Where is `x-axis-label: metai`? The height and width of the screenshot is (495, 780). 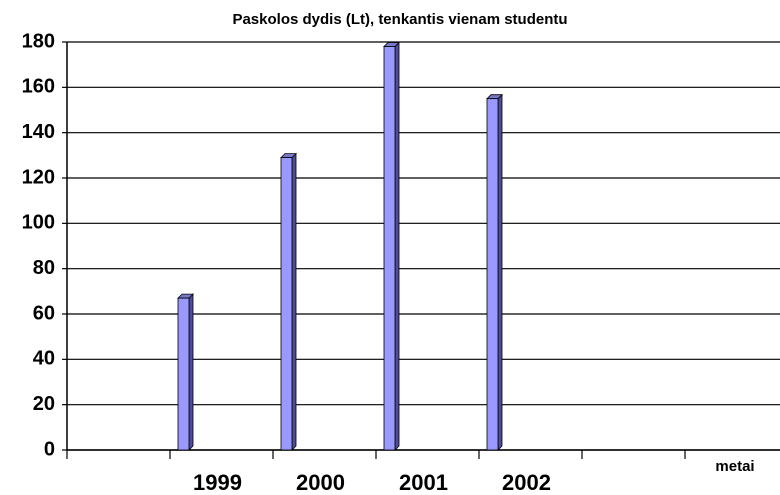 x-axis-label: metai is located at coordinates (734, 466).